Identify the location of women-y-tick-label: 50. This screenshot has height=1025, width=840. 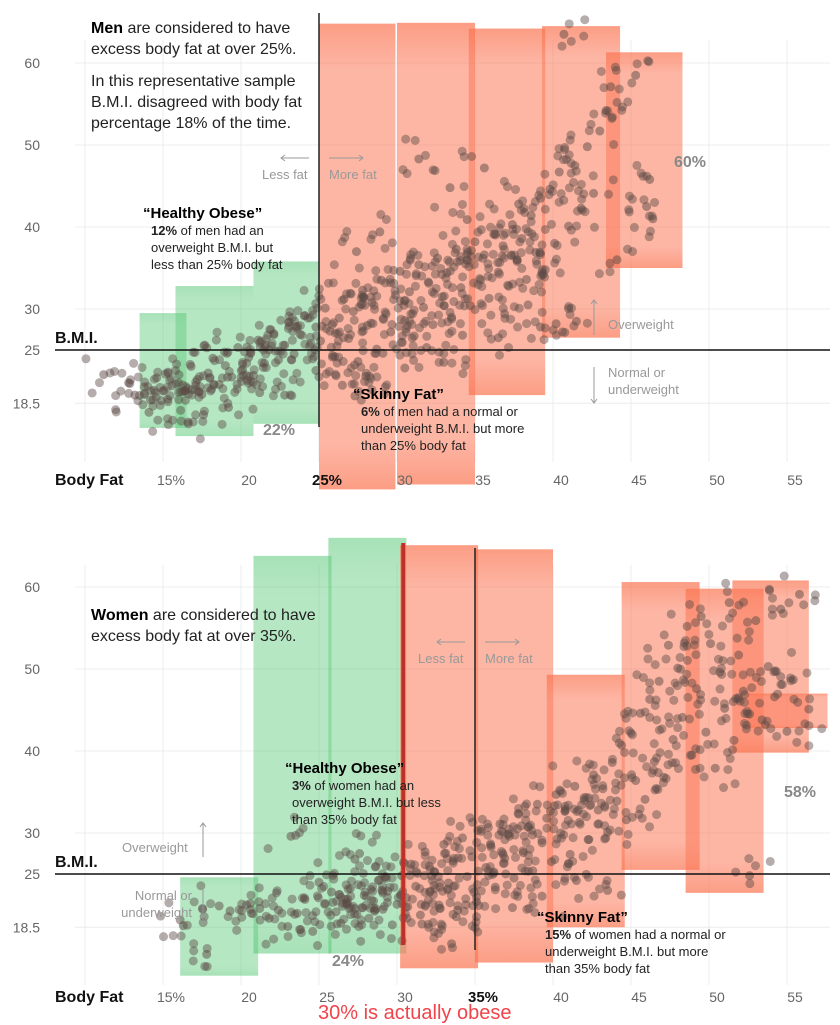
(32, 669).